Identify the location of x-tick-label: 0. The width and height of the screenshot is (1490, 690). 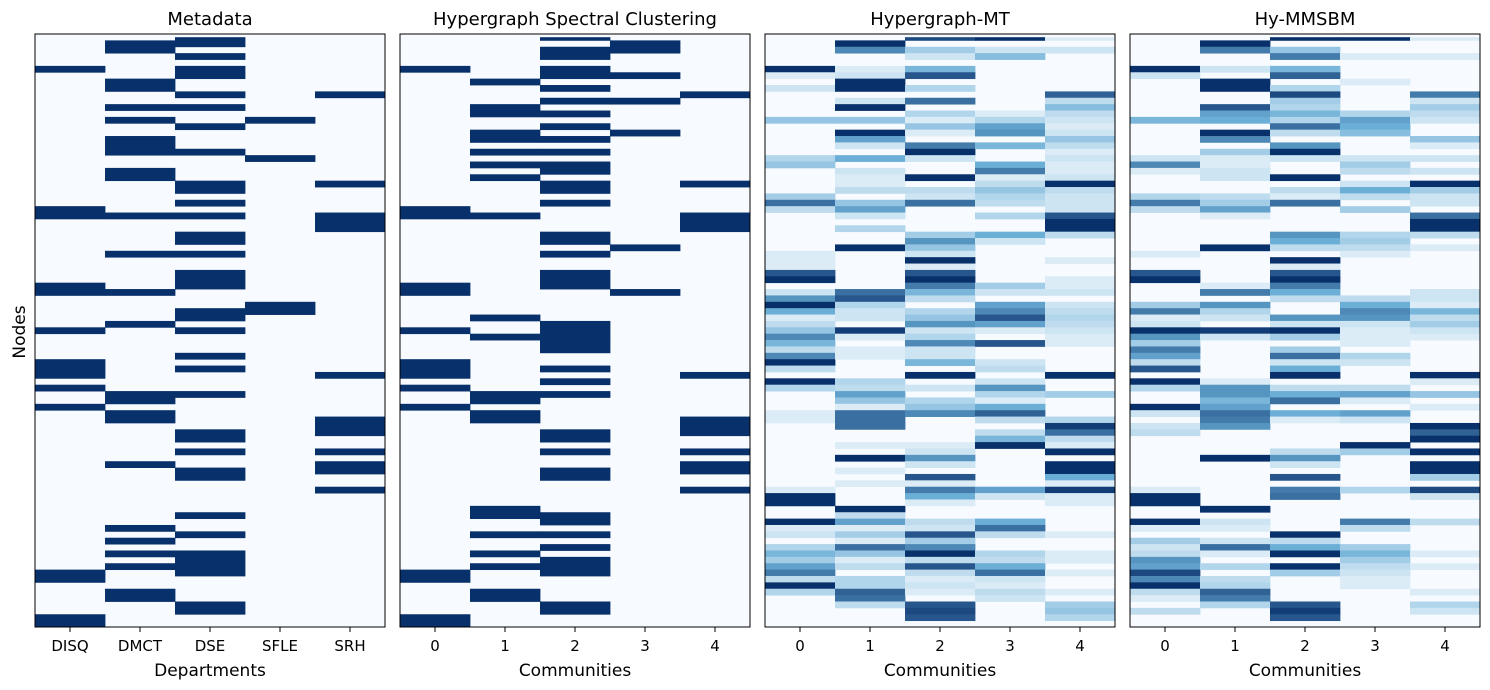
(800, 646).